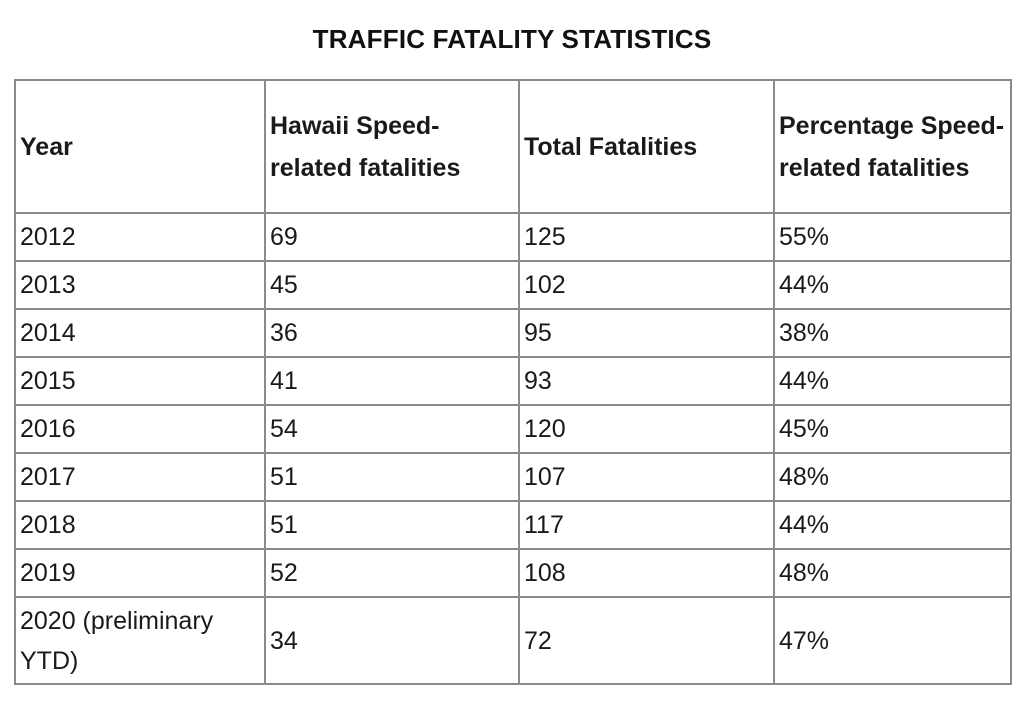  I want to click on cell-speed-related: 69, so click(392, 237).